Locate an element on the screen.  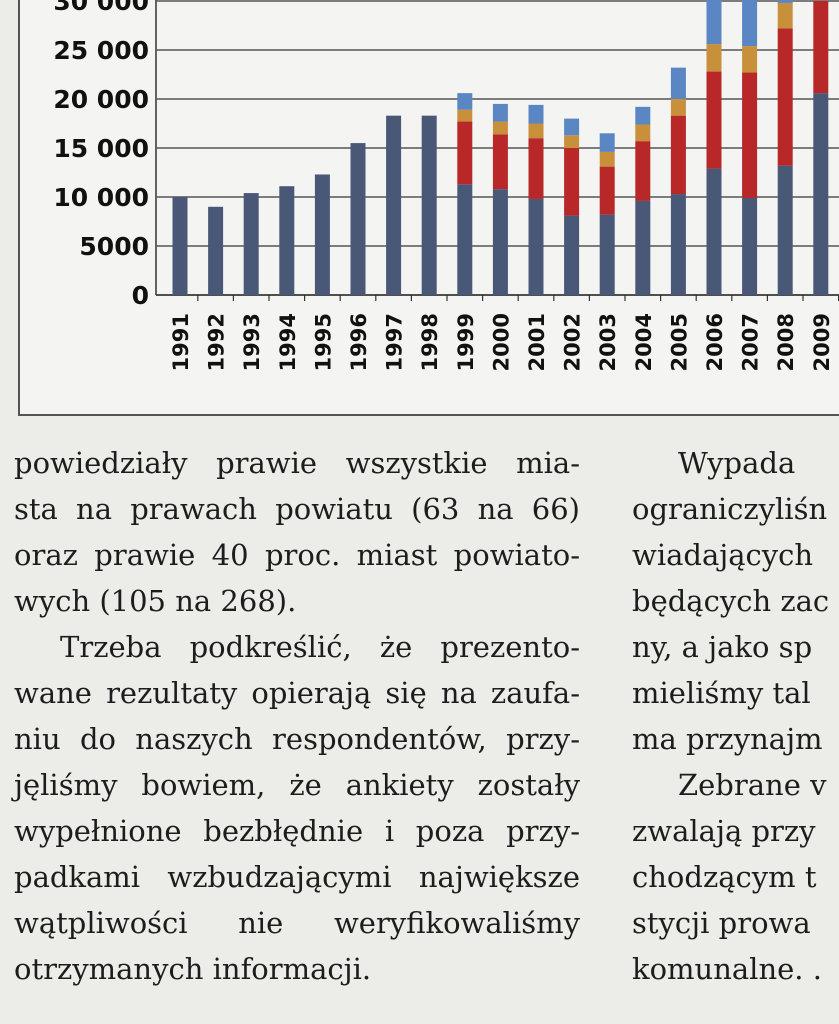
x-tick-label: 1996 is located at coordinates (359, 342).